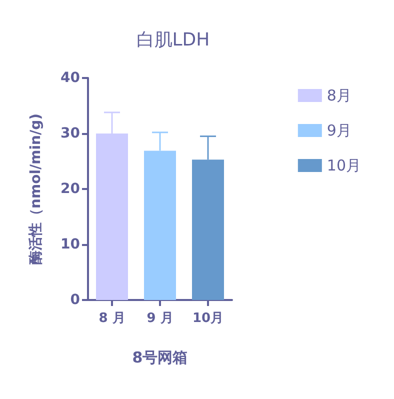 The width and height of the screenshot is (394, 399). What do you see at coordinates (160, 318) in the screenshot?
I see `x-tick-label: 9 月` at bounding box center [160, 318].